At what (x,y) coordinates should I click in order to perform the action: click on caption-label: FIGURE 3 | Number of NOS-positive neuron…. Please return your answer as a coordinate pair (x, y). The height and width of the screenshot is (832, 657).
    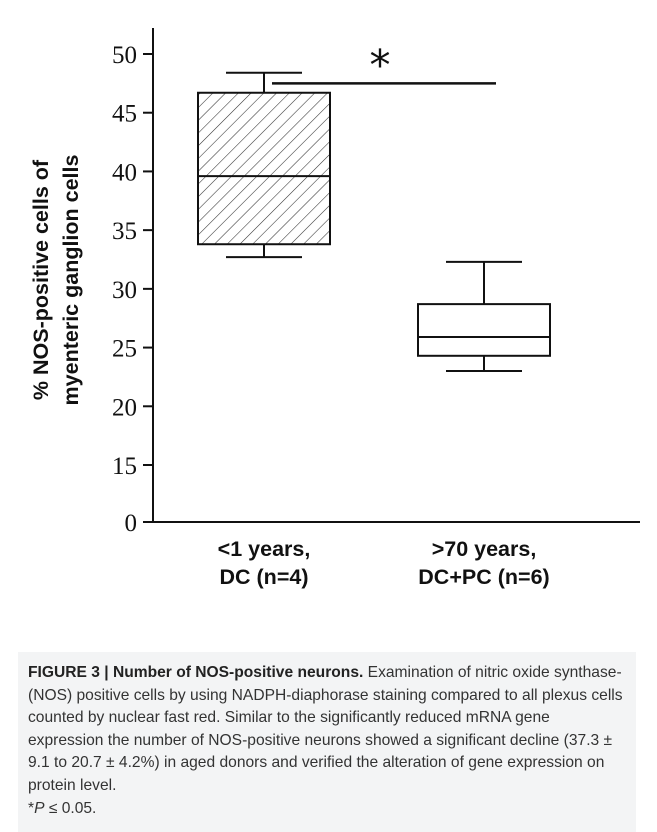
    Looking at the image, I should click on (196, 672).